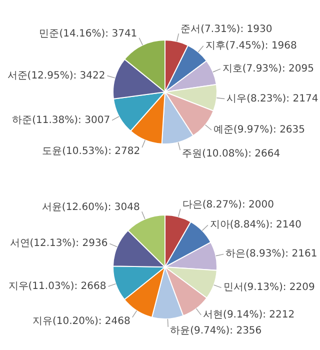 This screenshot has height=350, width=320. I want to click on slice-label: 하은(8.93%): 2161, so click(272, 254).